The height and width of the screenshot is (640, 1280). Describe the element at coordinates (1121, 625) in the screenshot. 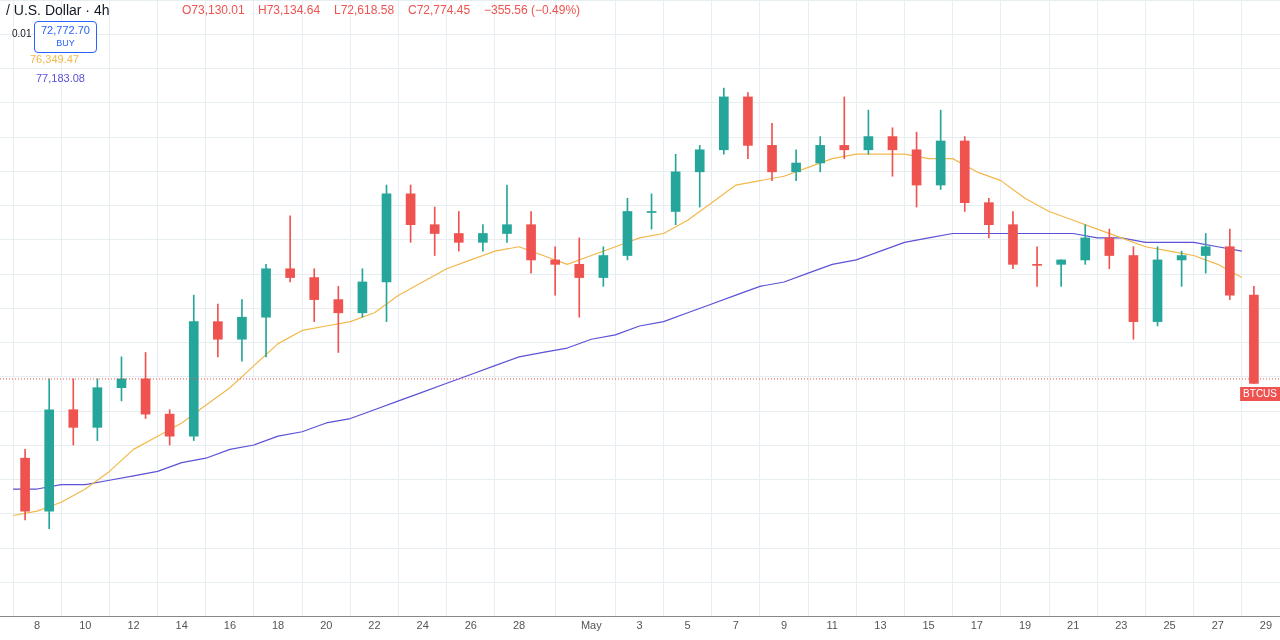

I see `x-tick-label: 23` at that location.